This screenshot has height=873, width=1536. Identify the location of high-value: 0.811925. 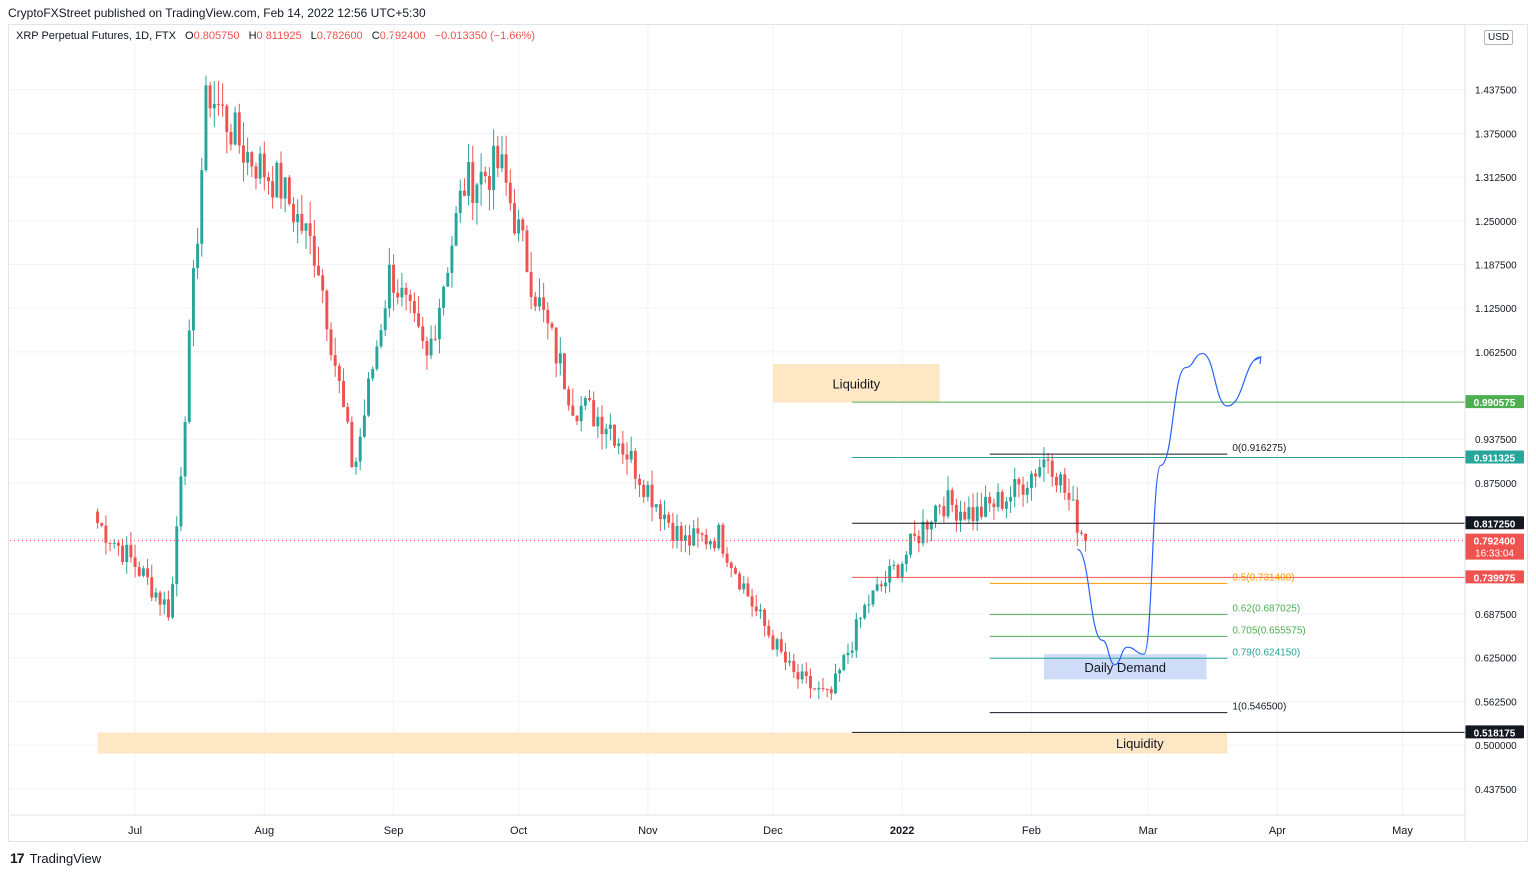
(279, 36).